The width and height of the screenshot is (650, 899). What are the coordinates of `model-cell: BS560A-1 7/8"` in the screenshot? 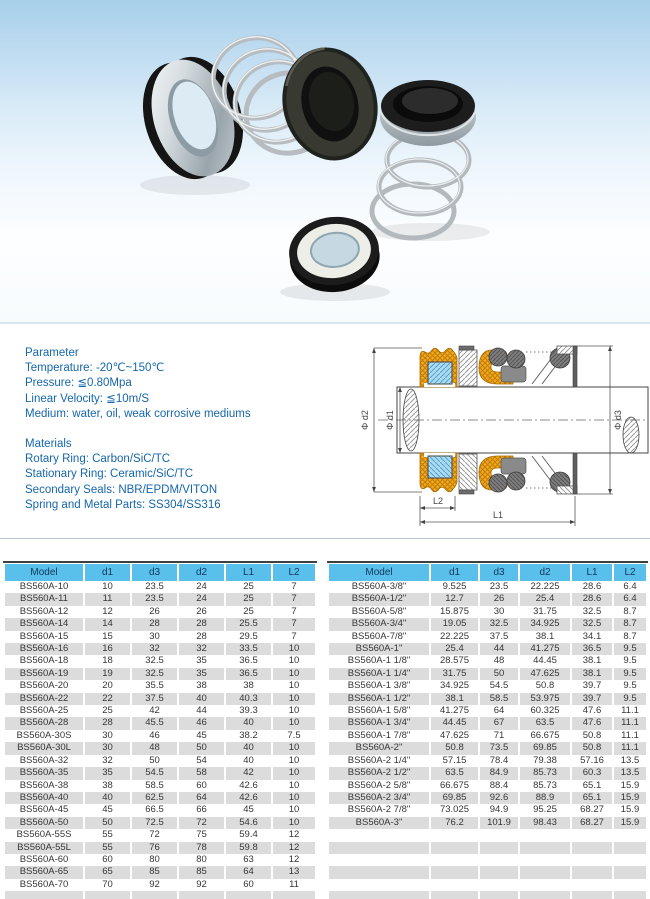 It's located at (379, 735).